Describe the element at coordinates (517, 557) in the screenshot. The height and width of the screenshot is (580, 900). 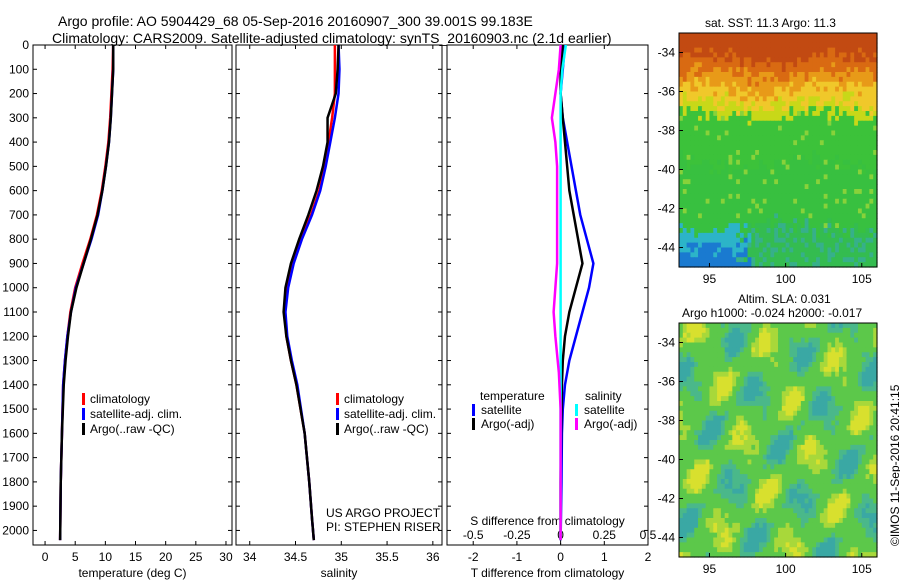
I see `x-tick-label: -1` at that location.